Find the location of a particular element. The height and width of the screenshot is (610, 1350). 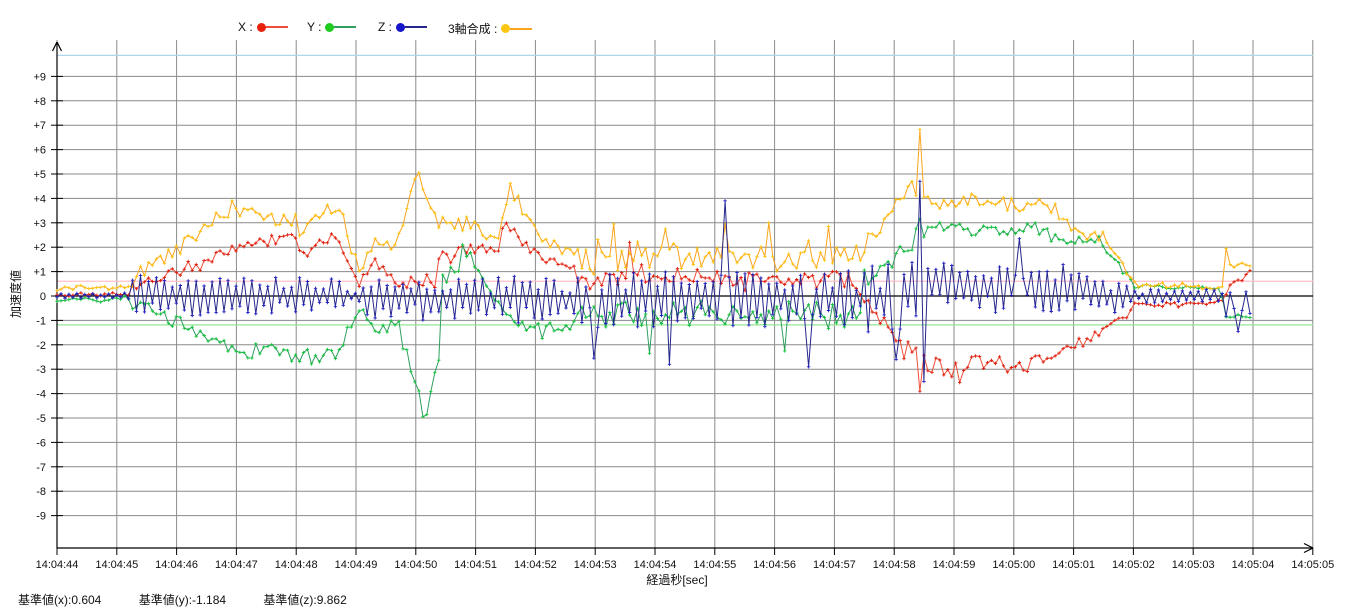

x-tick-label: 14:04:45 is located at coordinates (116, 565).